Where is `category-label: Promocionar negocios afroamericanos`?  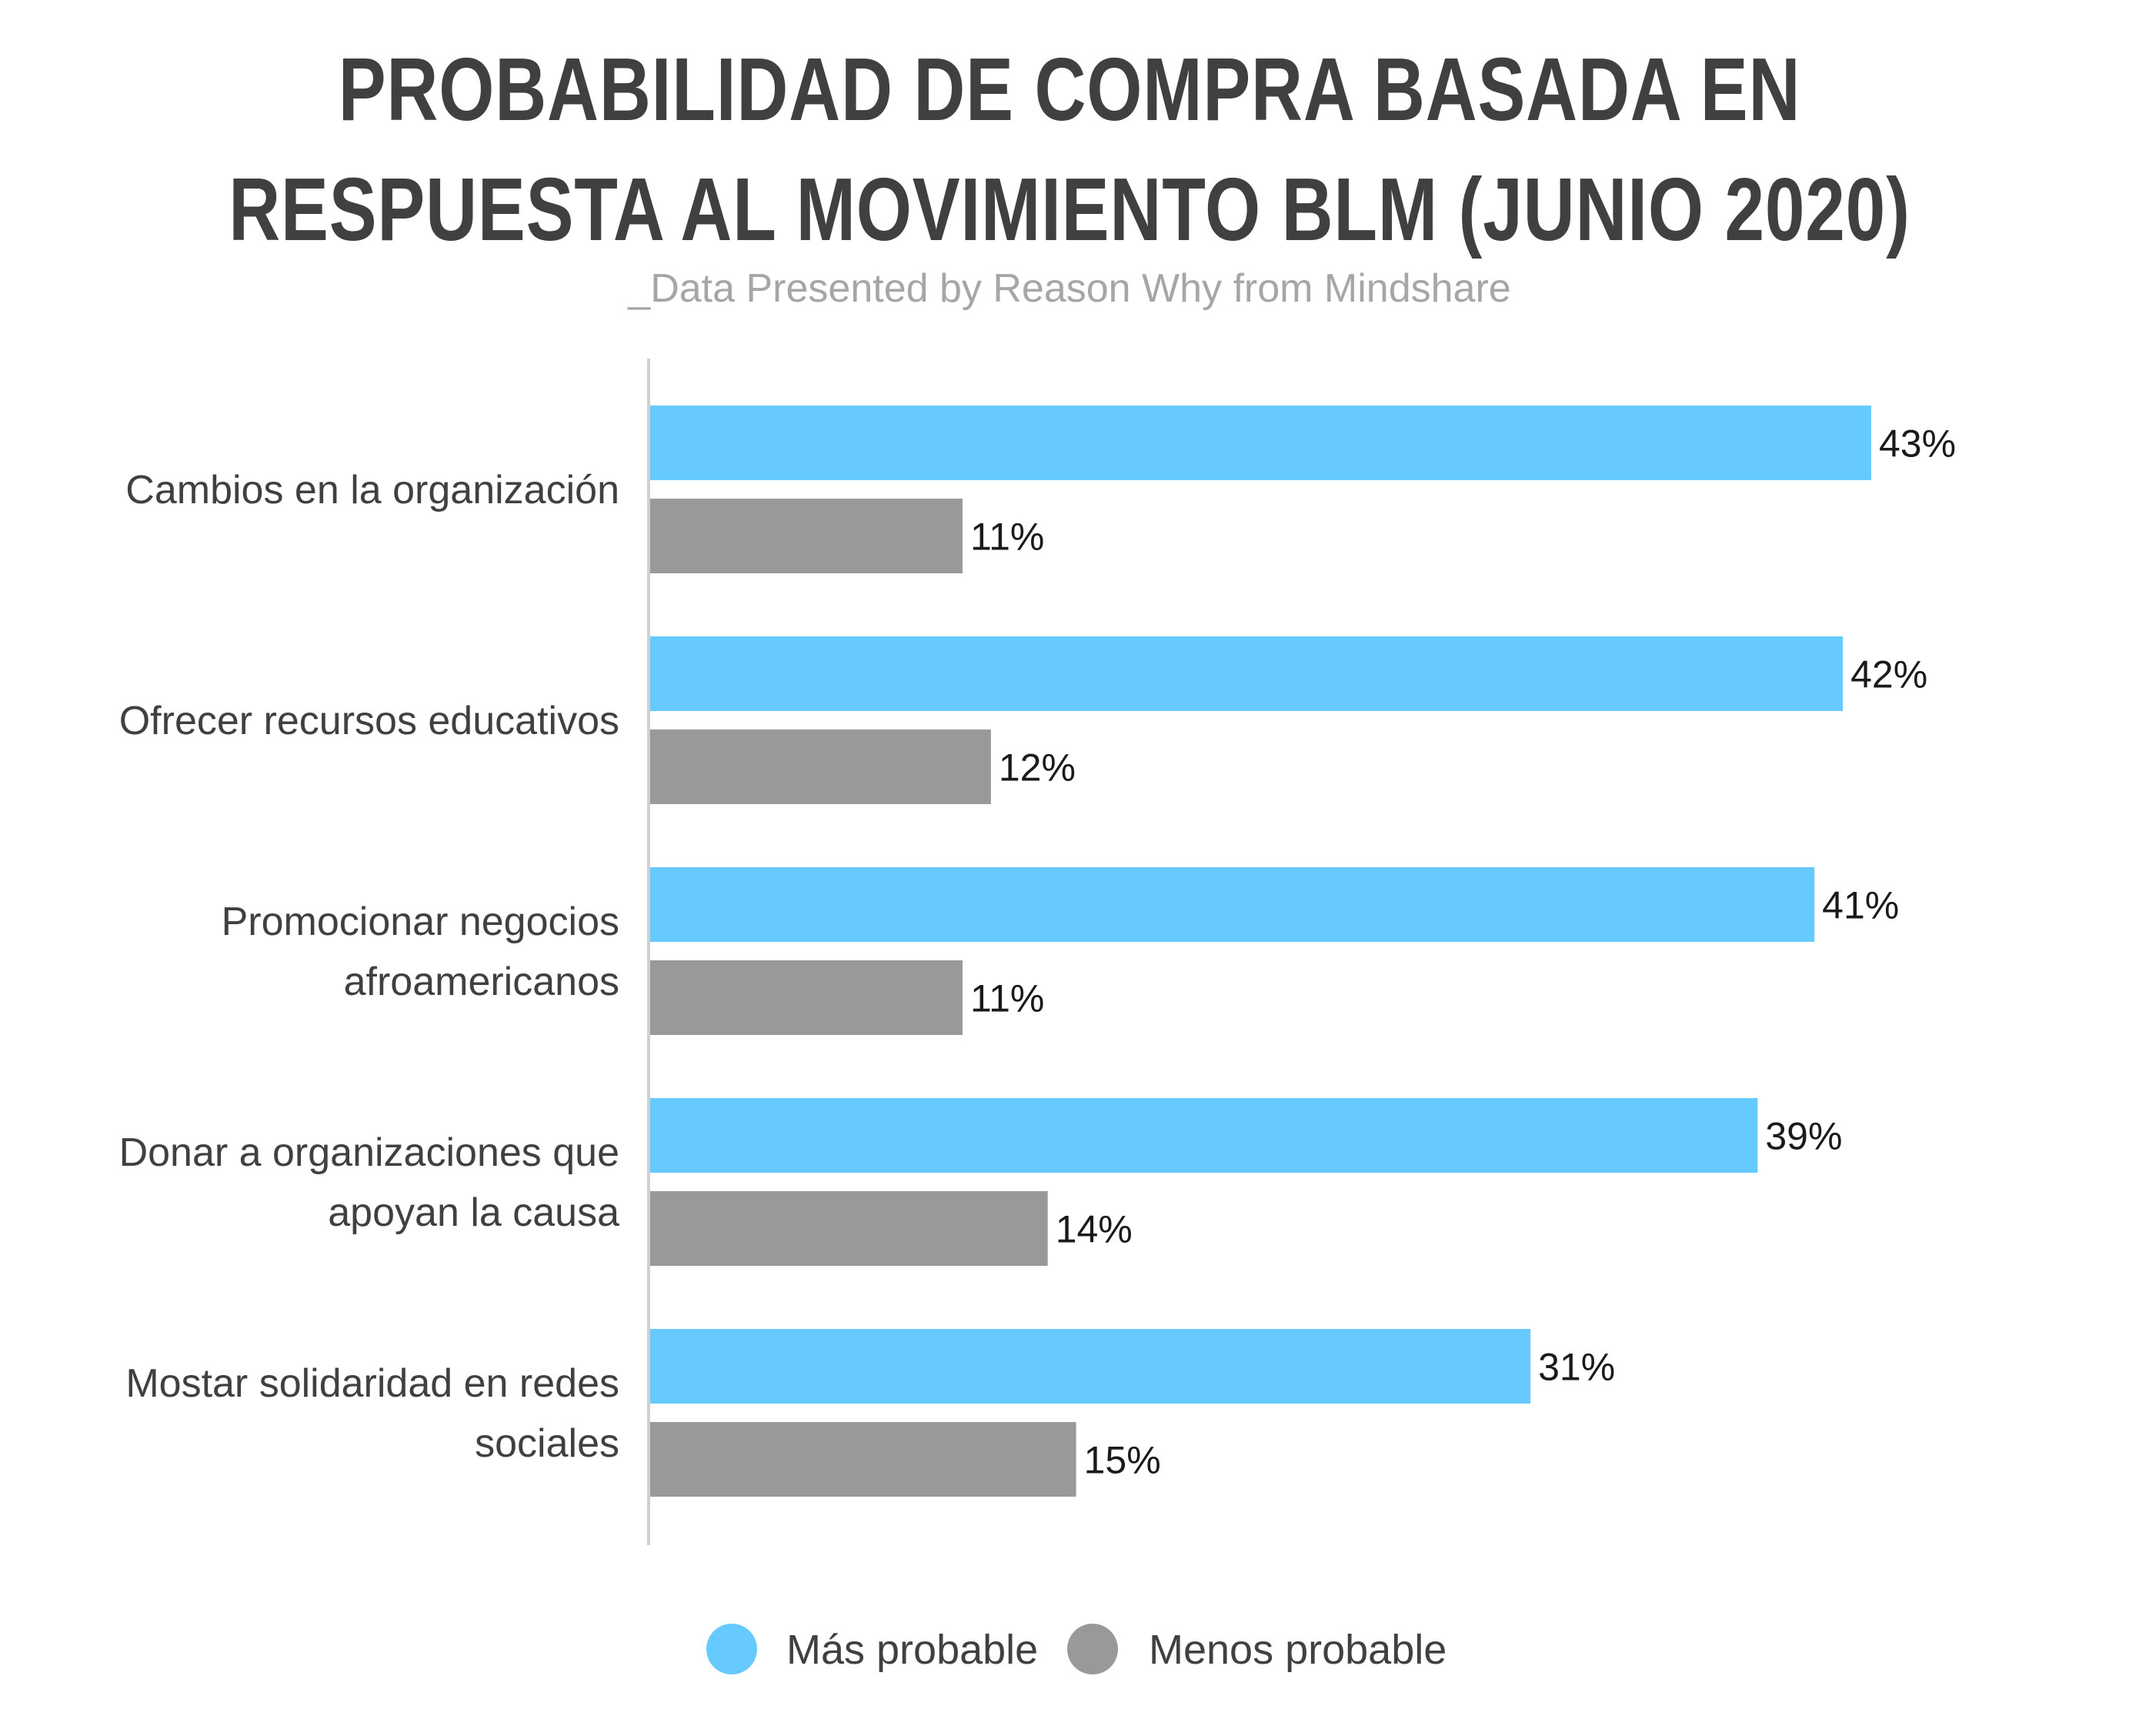 category-label: Promocionar negocios afroamericanos is located at coordinates (420, 952).